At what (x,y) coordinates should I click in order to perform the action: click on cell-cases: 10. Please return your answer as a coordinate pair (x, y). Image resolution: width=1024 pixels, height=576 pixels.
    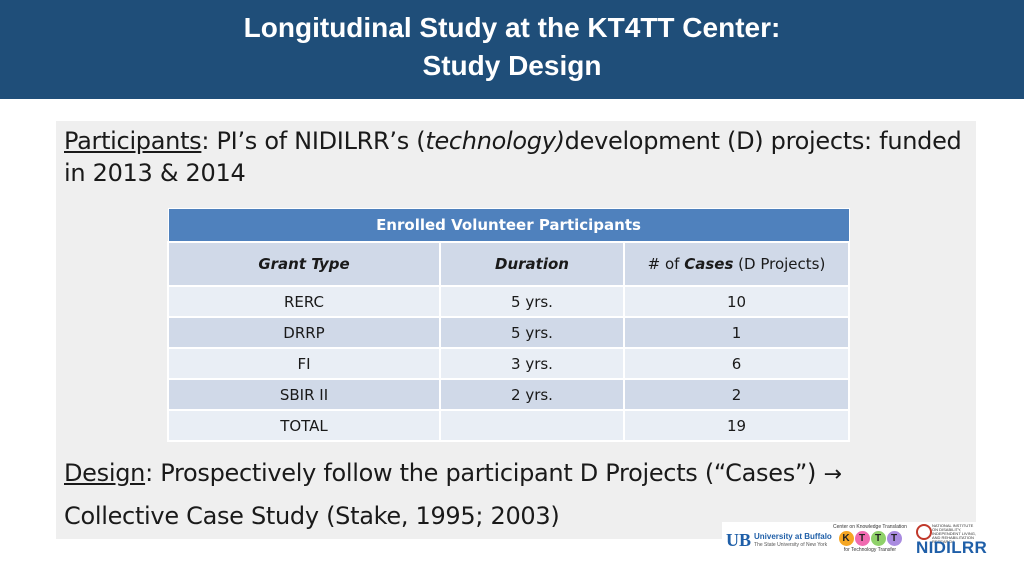
    Looking at the image, I should click on (736, 301).